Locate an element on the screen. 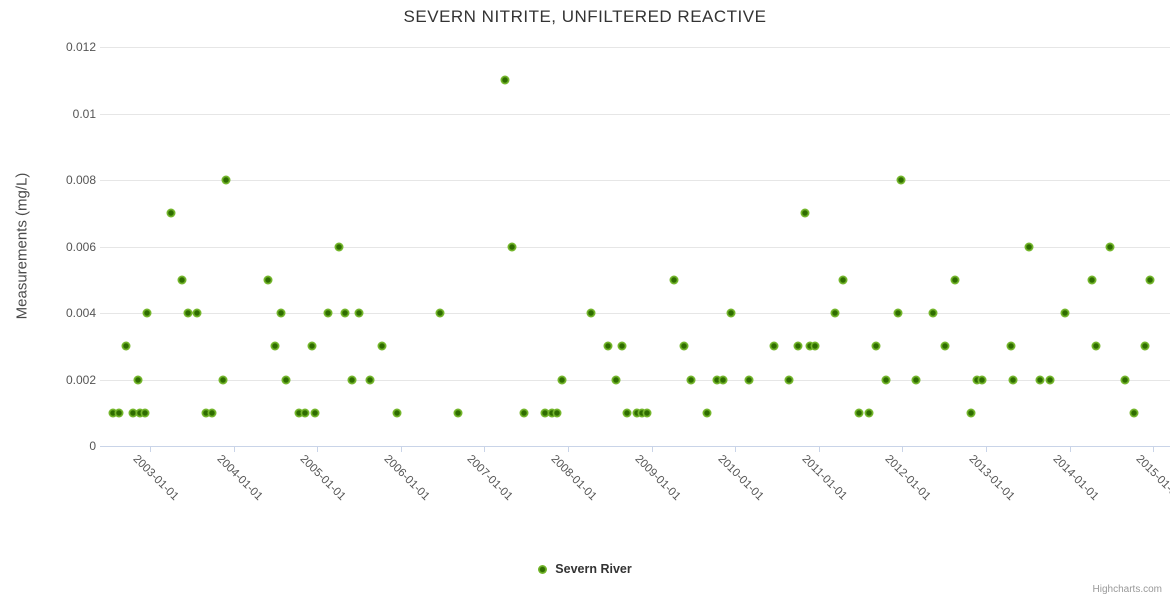 The image size is (1170, 600). x-tick-label: 2003-01-01 is located at coordinates (155, 478).